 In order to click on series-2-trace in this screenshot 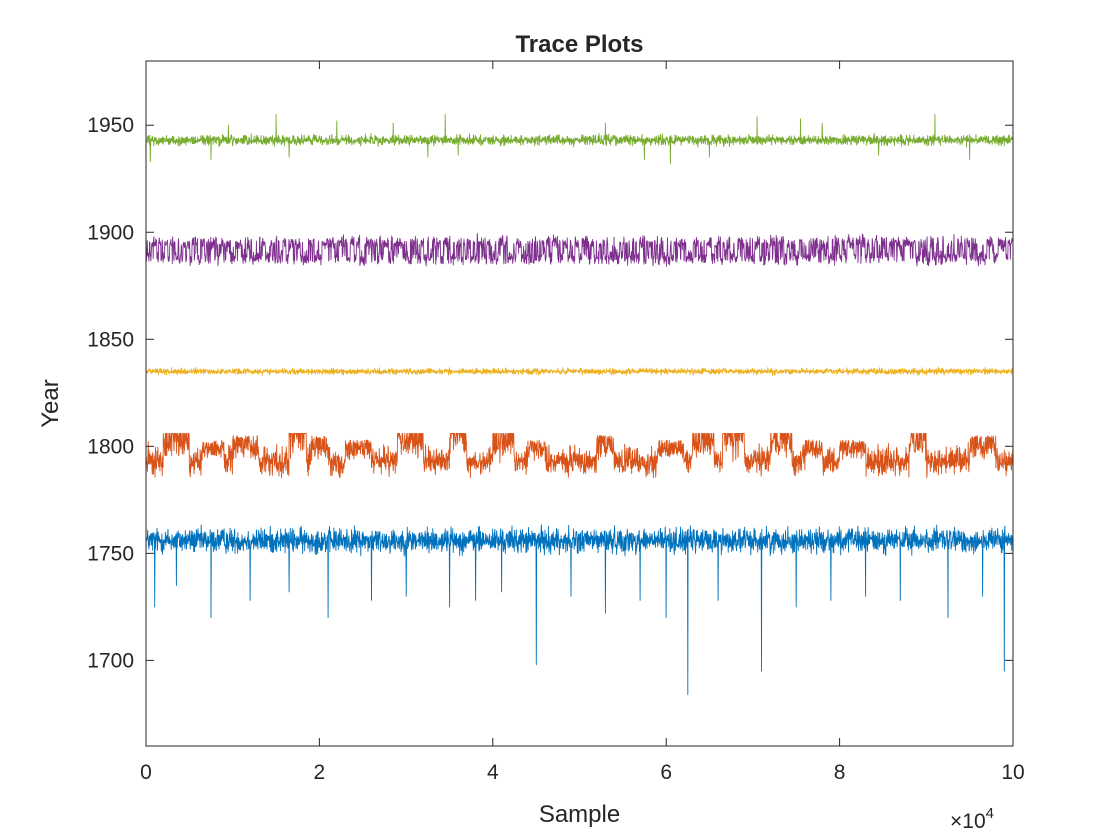, I will do `click(579, 456)`.